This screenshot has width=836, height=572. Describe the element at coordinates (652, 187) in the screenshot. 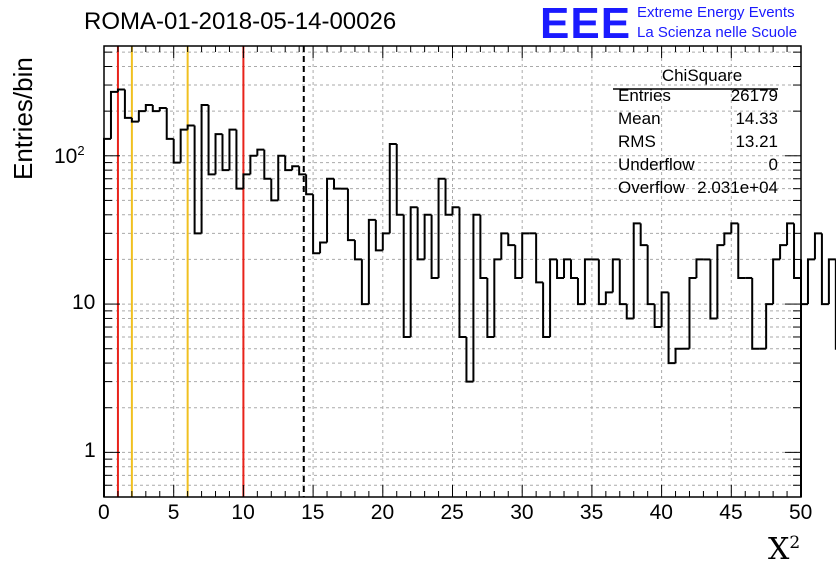

I see `stats-key: Overflow` at that location.